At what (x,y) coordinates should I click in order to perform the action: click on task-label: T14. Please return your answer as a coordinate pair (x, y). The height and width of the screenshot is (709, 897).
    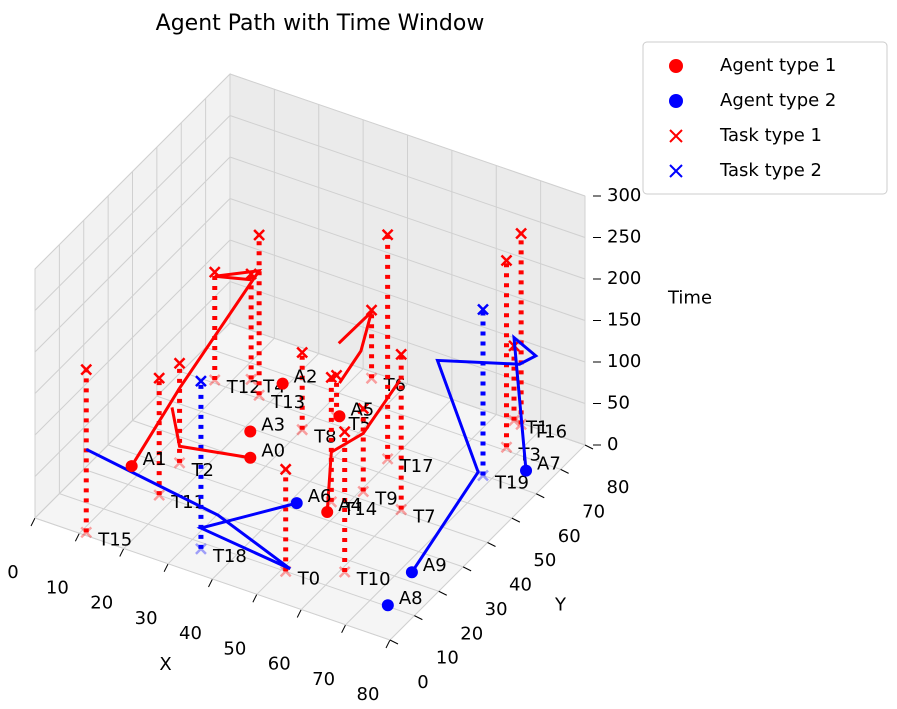
    Looking at the image, I should click on (359, 509).